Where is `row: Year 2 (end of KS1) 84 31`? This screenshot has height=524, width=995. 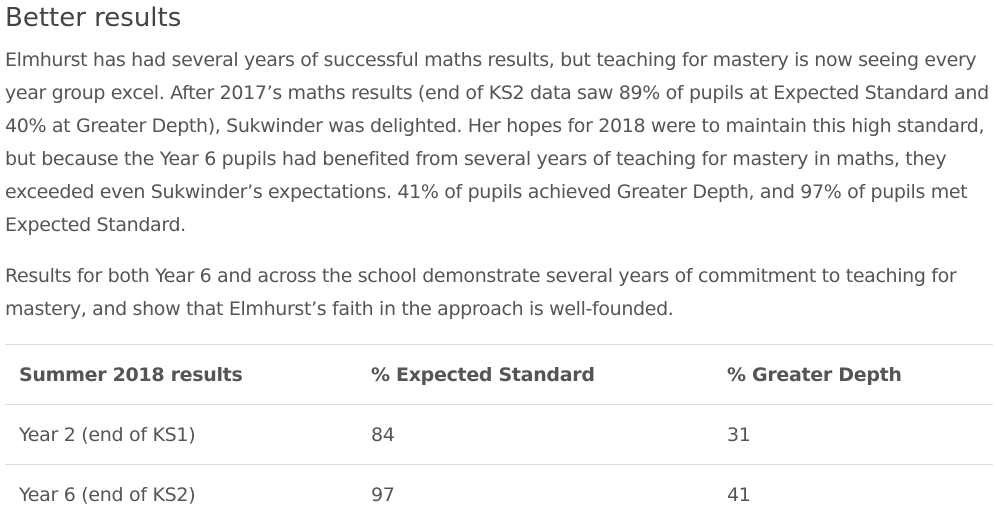
row: Year 2 (end of KS1) 84 31 is located at coordinates (499, 435).